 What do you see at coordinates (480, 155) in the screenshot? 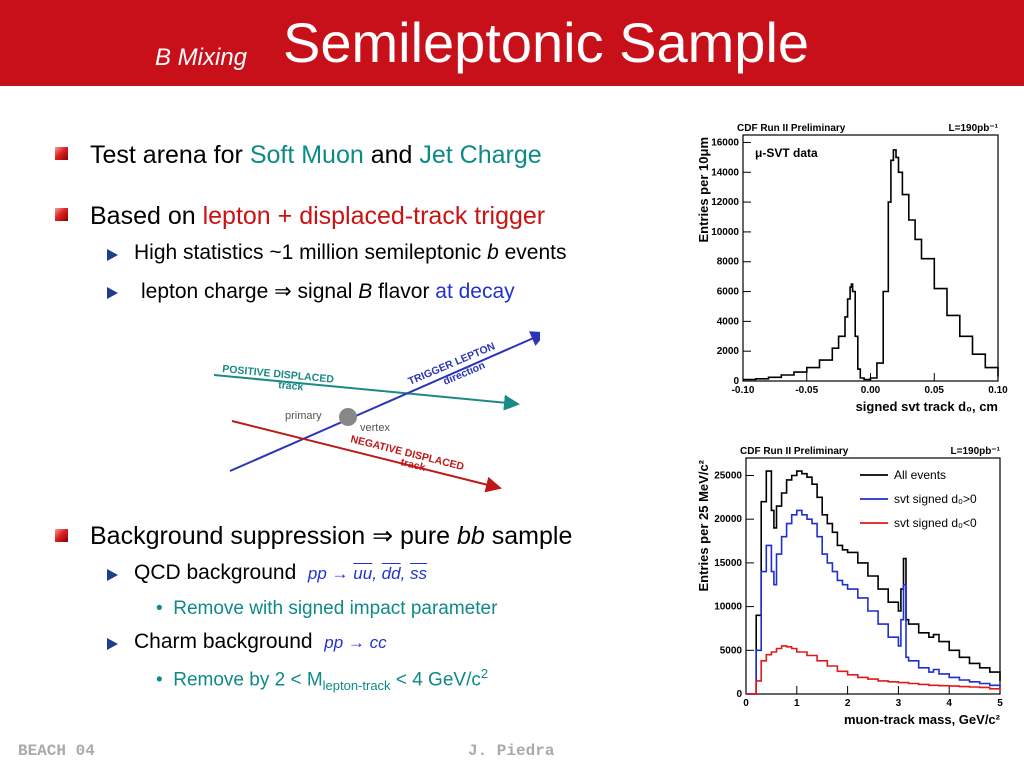
I see `jet-charge-text: Jet Charge` at bounding box center [480, 155].